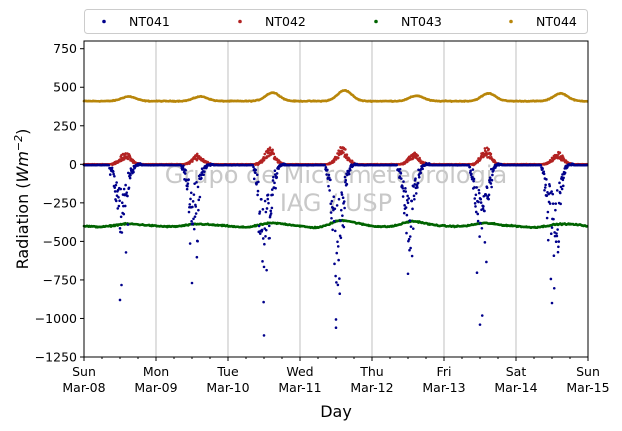 Image resolution: width=622 pixels, height=431 pixels. What do you see at coordinates (371, 371) in the screenshot?
I see `x-tick-weekday: Thu` at bounding box center [371, 371].